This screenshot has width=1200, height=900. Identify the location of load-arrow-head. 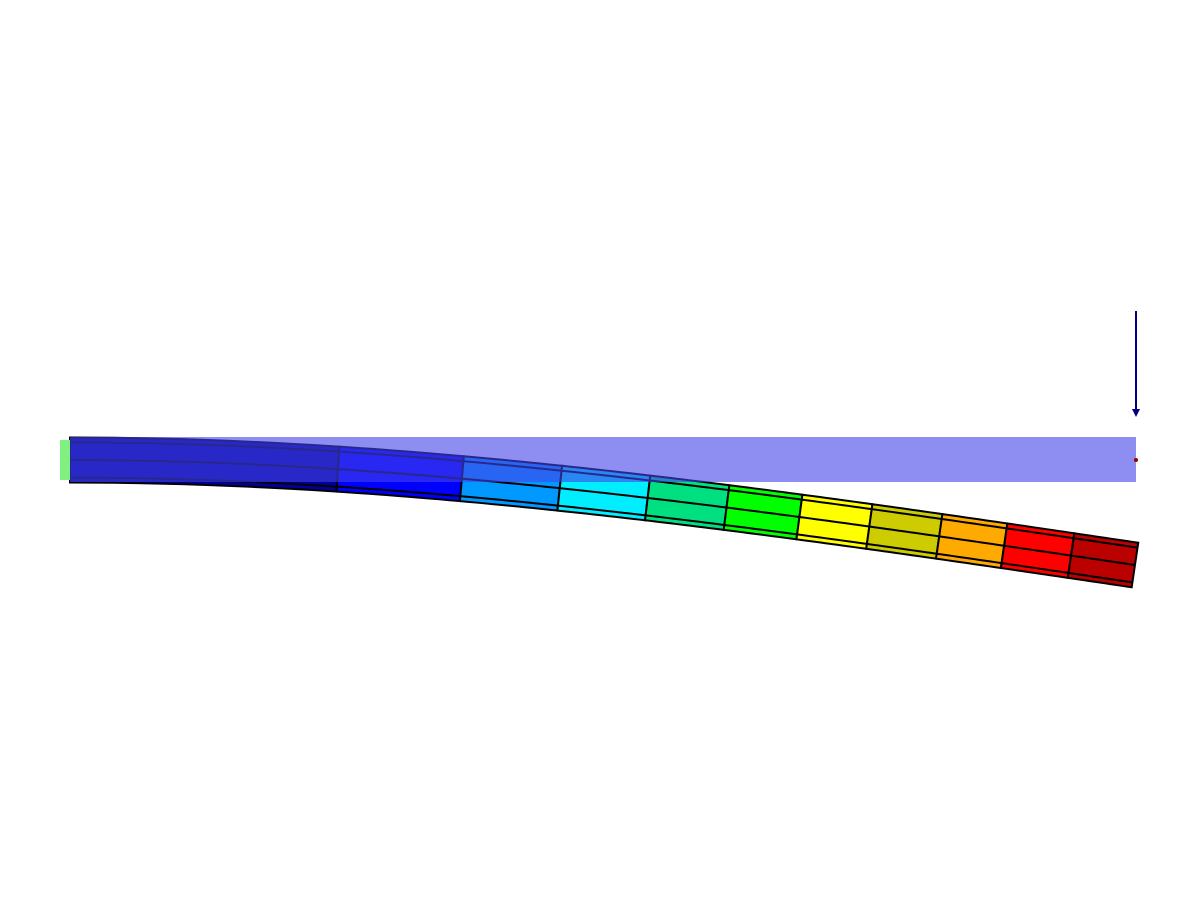
(1136, 413).